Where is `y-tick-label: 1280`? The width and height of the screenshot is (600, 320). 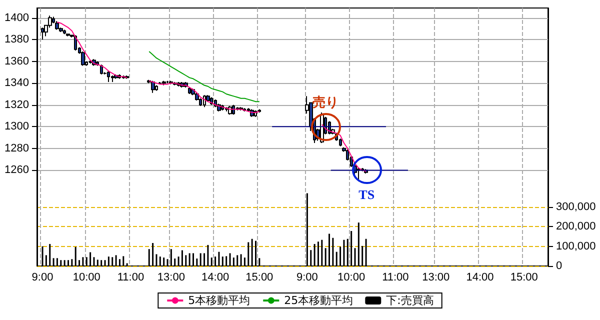
y-tick-label: 1280 is located at coordinates (16, 148).